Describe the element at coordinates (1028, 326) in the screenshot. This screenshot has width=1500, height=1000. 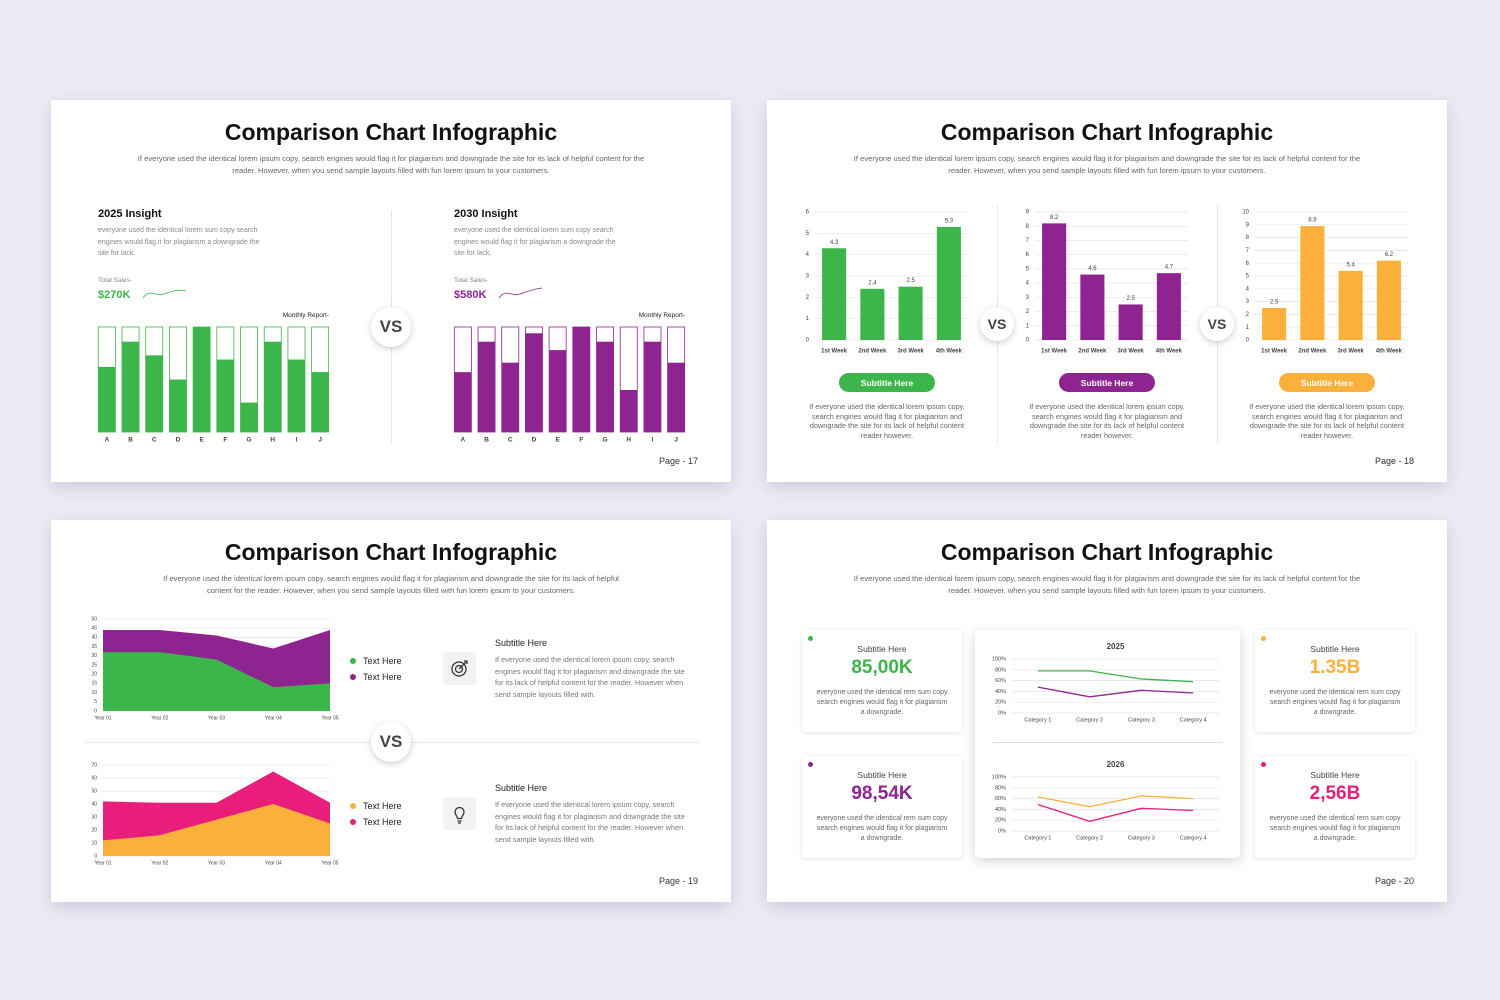
I see `y-tick-label: 1` at that location.